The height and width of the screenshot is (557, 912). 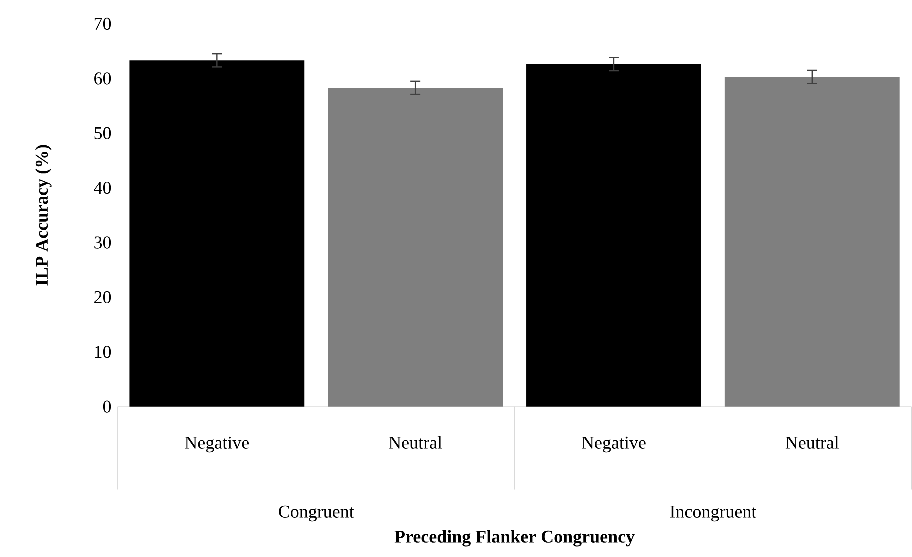 What do you see at coordinates (713, 514) in the screenshot?
I see `text: Incongruent` at bounding box center [713, 514].